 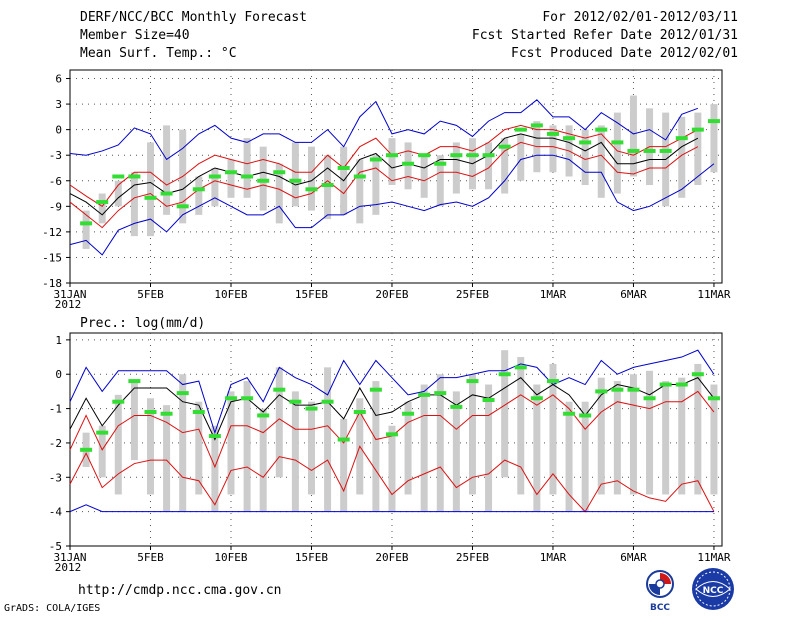 I want to click on temp-xtick-label: 25FEB, so click(x=472, y=294).